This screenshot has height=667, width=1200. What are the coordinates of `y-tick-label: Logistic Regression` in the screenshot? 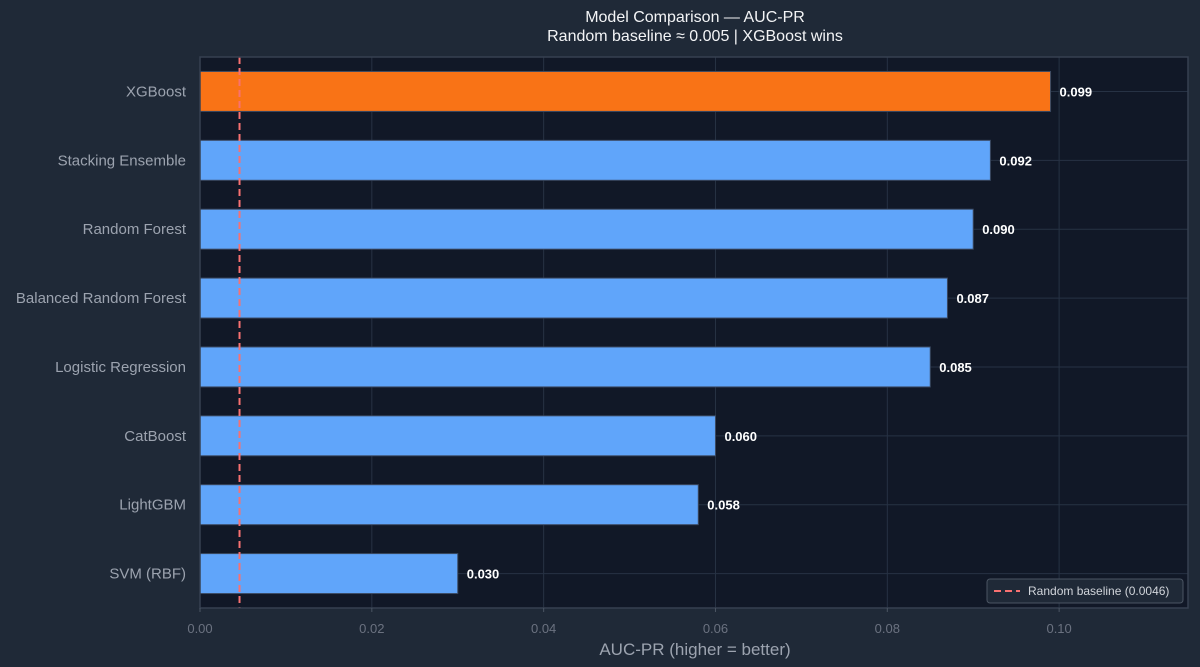 It's located at (120, 367).